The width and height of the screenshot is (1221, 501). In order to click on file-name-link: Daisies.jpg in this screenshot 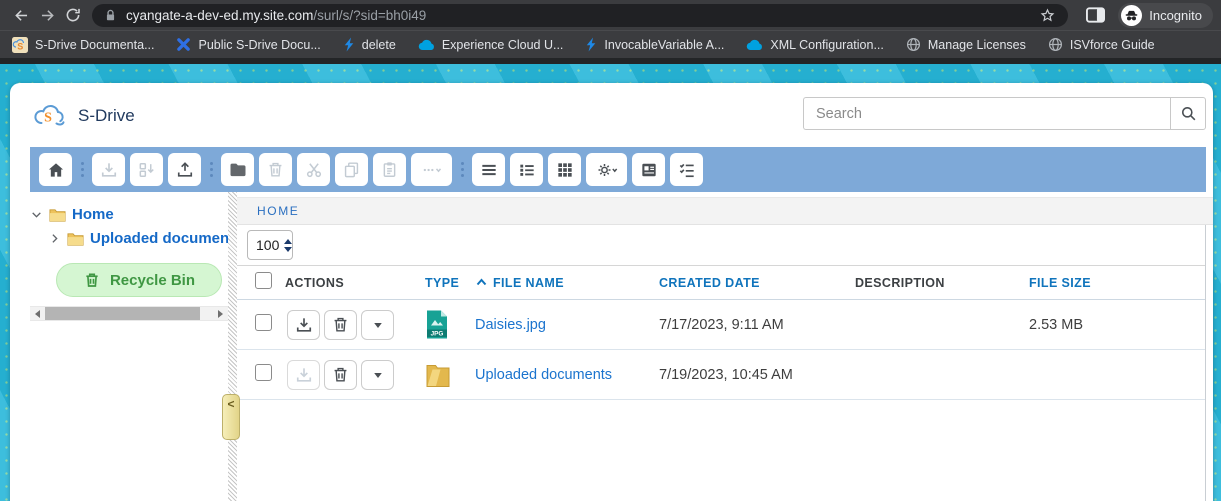, I will do `click(510, 324)`.